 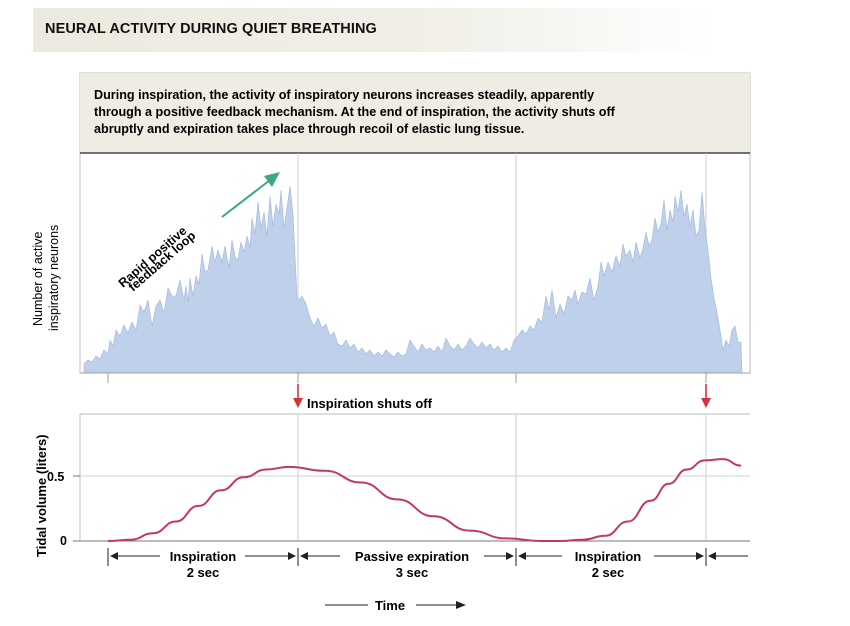 I want to click on phase-2-name: Passive expiration, so click(x=412, y=556).